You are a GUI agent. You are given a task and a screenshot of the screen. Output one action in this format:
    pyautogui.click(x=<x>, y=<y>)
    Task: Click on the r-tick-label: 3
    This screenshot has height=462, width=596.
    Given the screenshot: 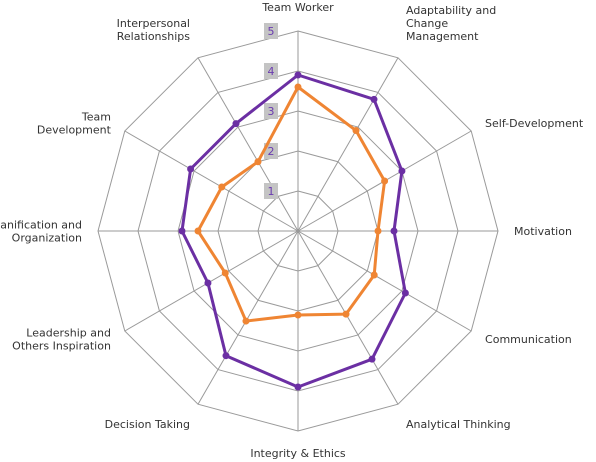 What is the action you would take?
    pyautogui.click(x=271, y=111)
    